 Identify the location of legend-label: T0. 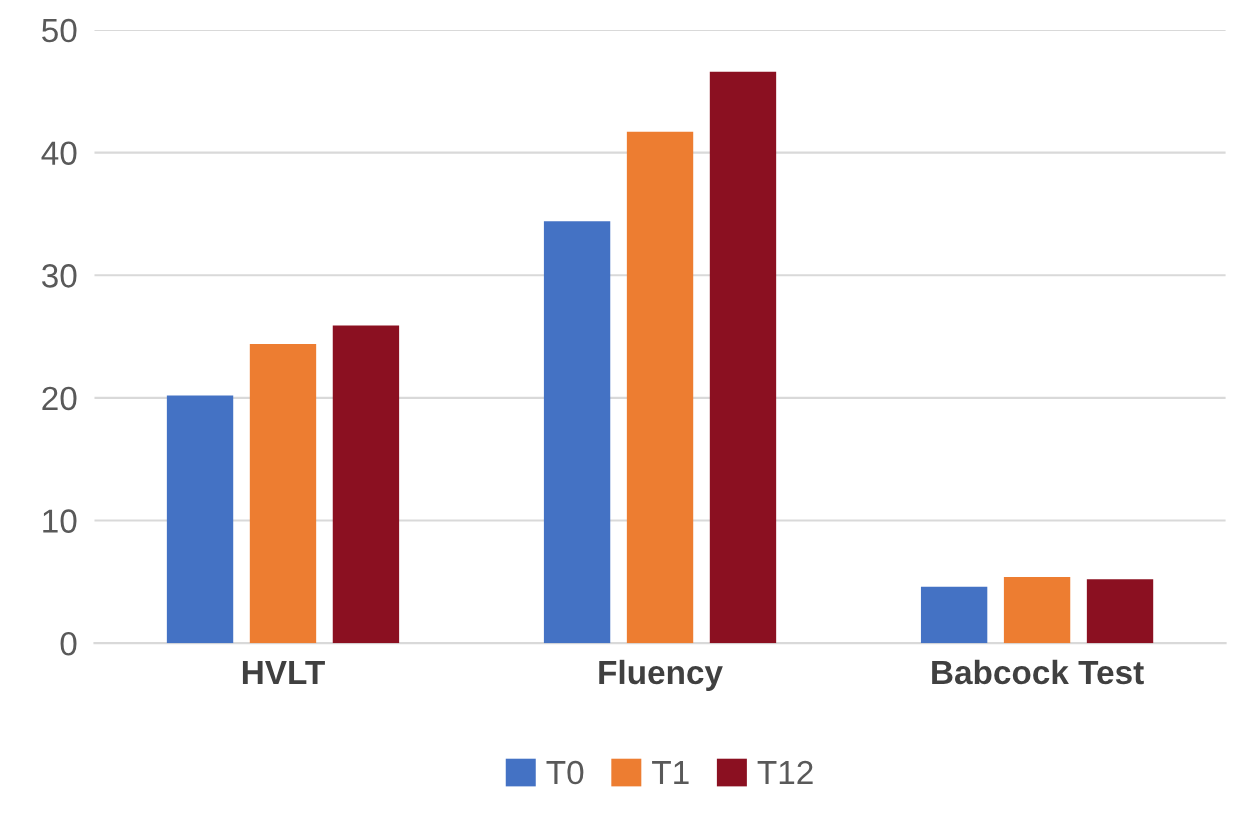
(565, 772).